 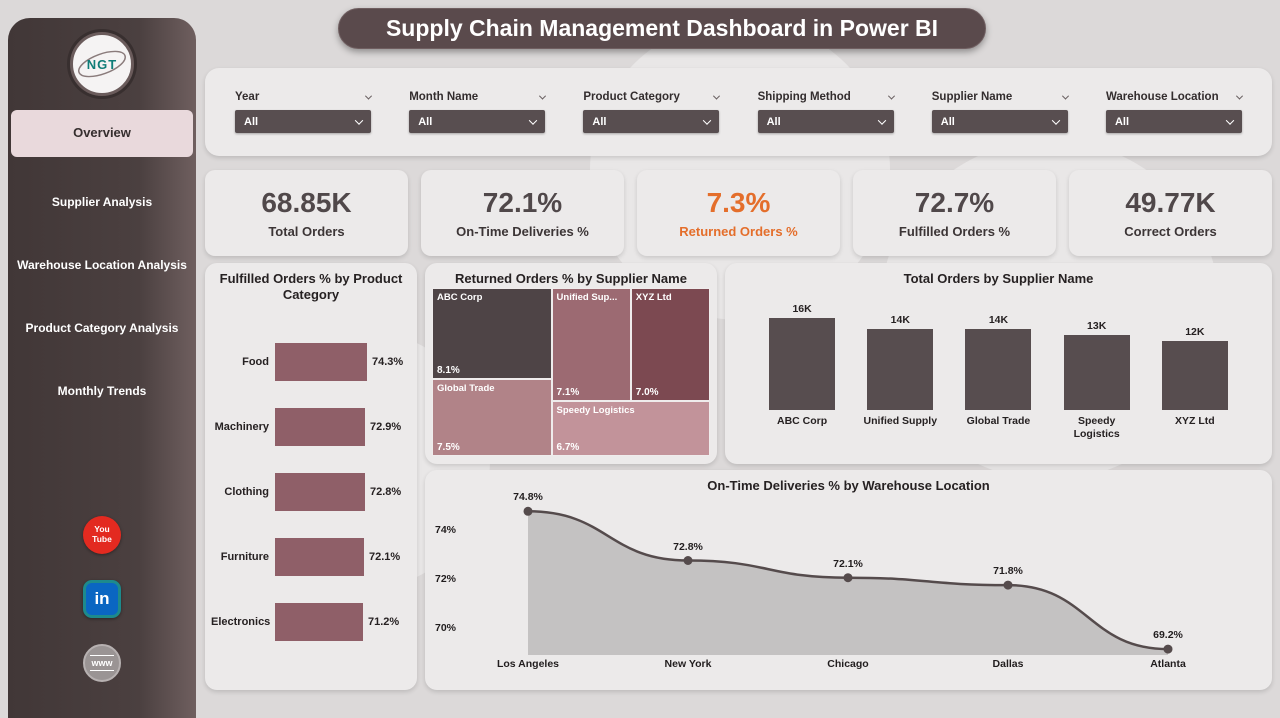 What do you see at coordinates (1195, 421) in the screenshot?
I see `category-label: XYZ Ltd` at bounding box center [1195, 421].